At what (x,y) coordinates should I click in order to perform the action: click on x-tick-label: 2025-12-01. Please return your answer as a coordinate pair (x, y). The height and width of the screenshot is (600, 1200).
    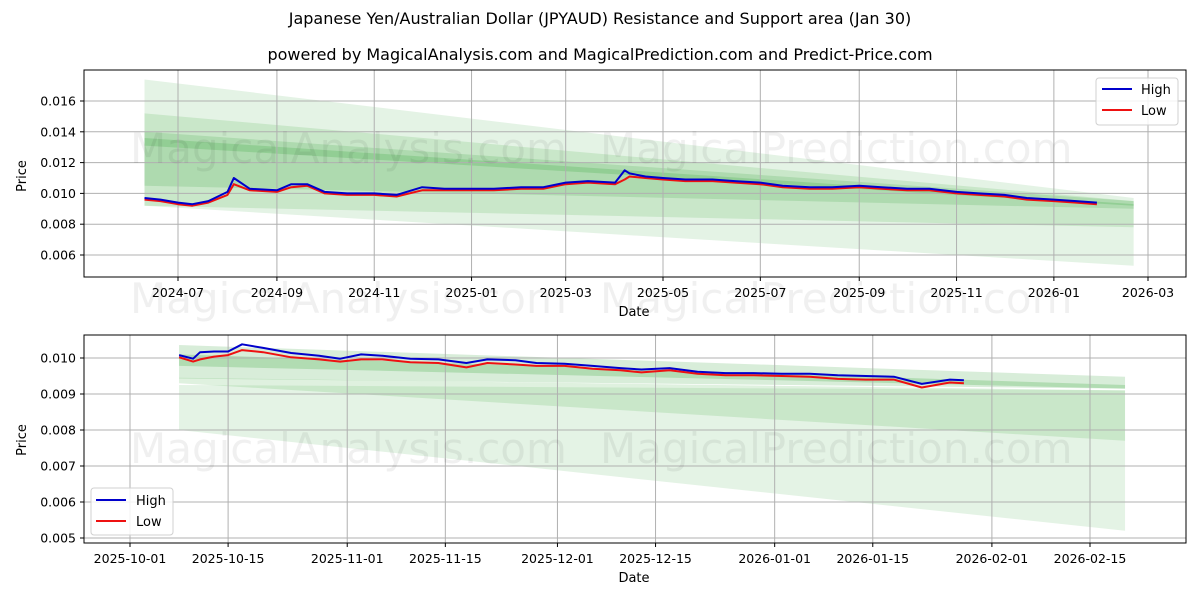
    Looking at the image, I should click on (557, 558).